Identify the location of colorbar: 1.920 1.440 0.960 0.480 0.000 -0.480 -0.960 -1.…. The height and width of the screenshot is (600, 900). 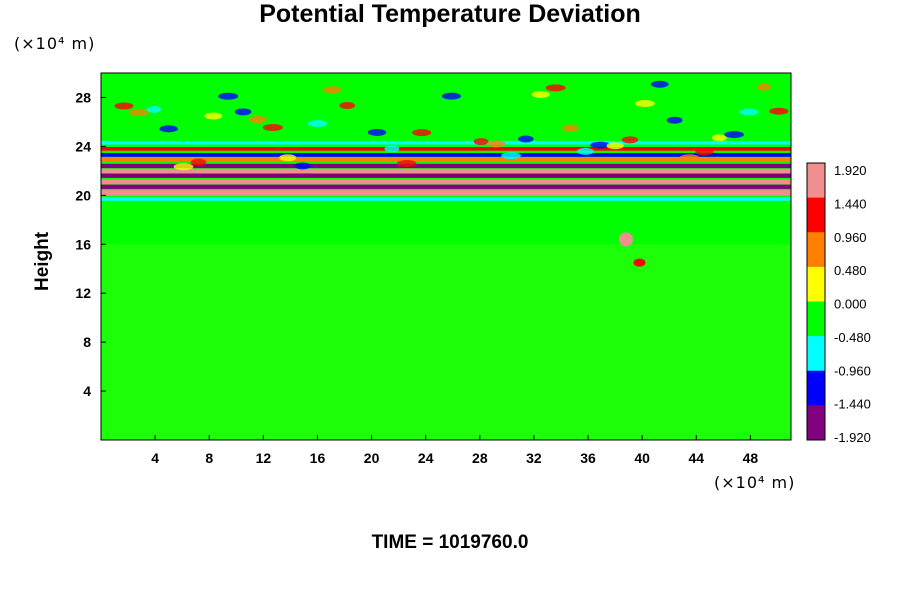
(838, 303).